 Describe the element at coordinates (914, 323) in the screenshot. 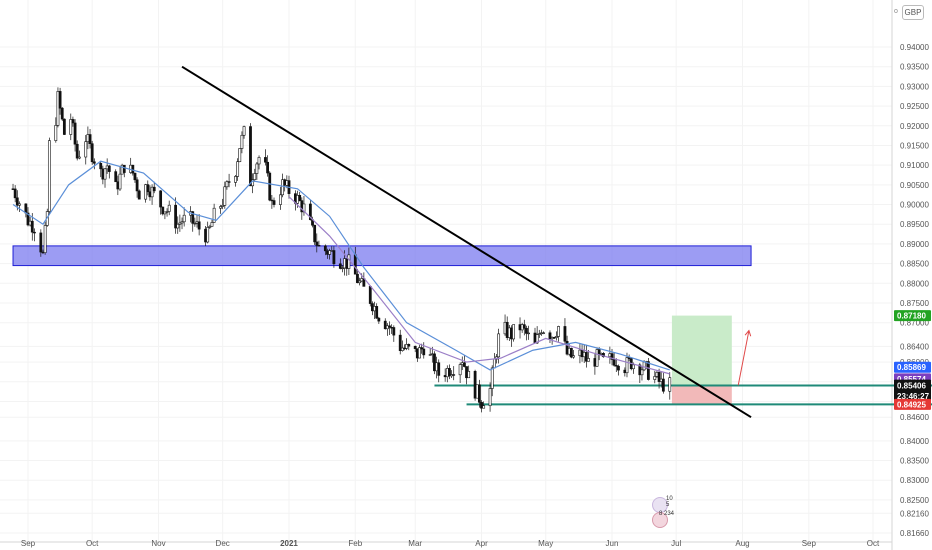

I see `y-tick-label: 0.87000` at that location.